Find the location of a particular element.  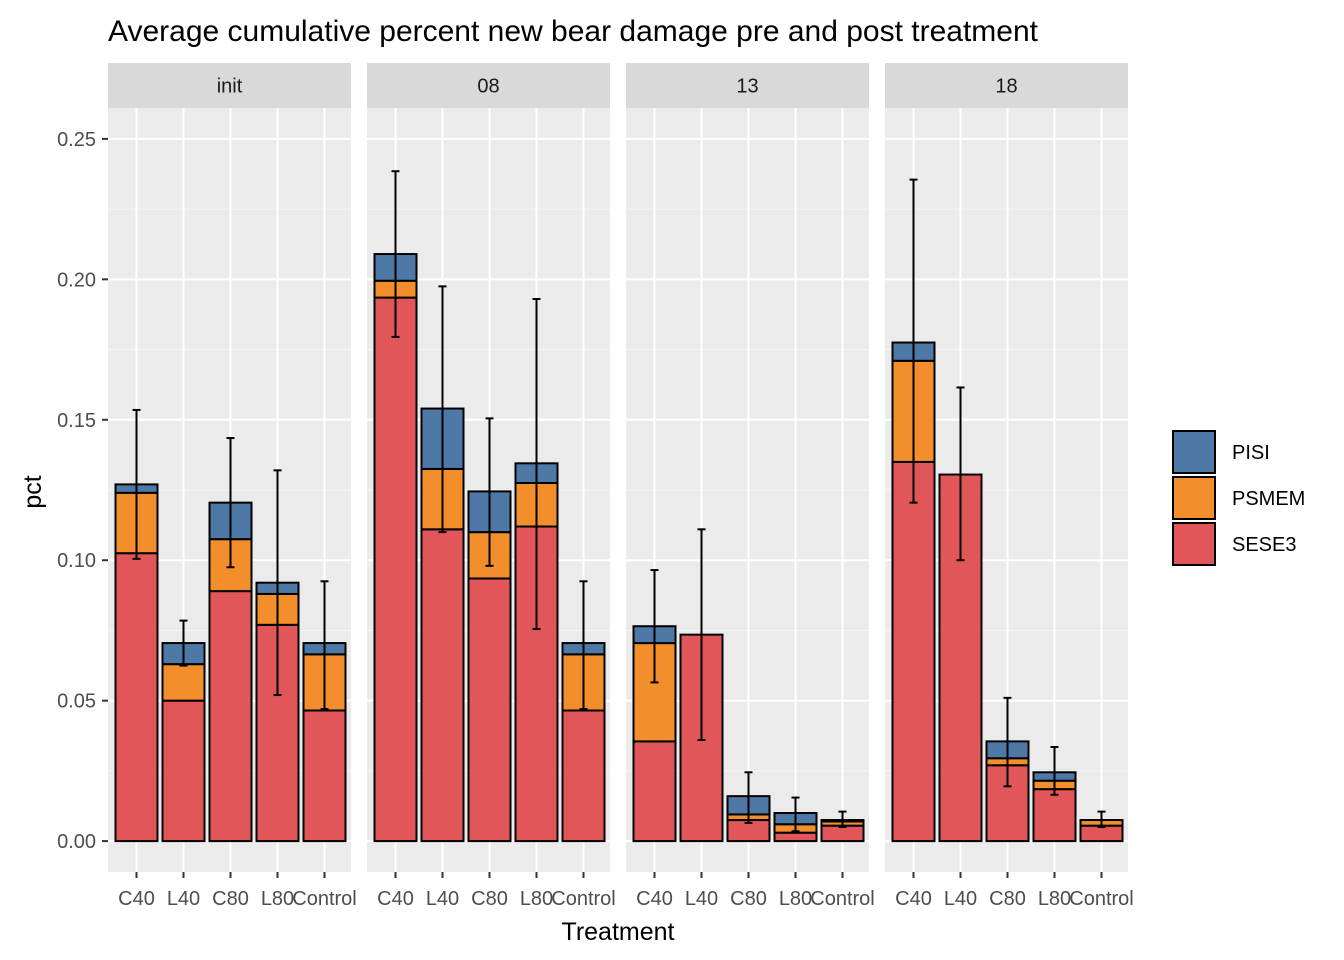

y-tick-label: 0.05 is located at coordinates (76, 702).